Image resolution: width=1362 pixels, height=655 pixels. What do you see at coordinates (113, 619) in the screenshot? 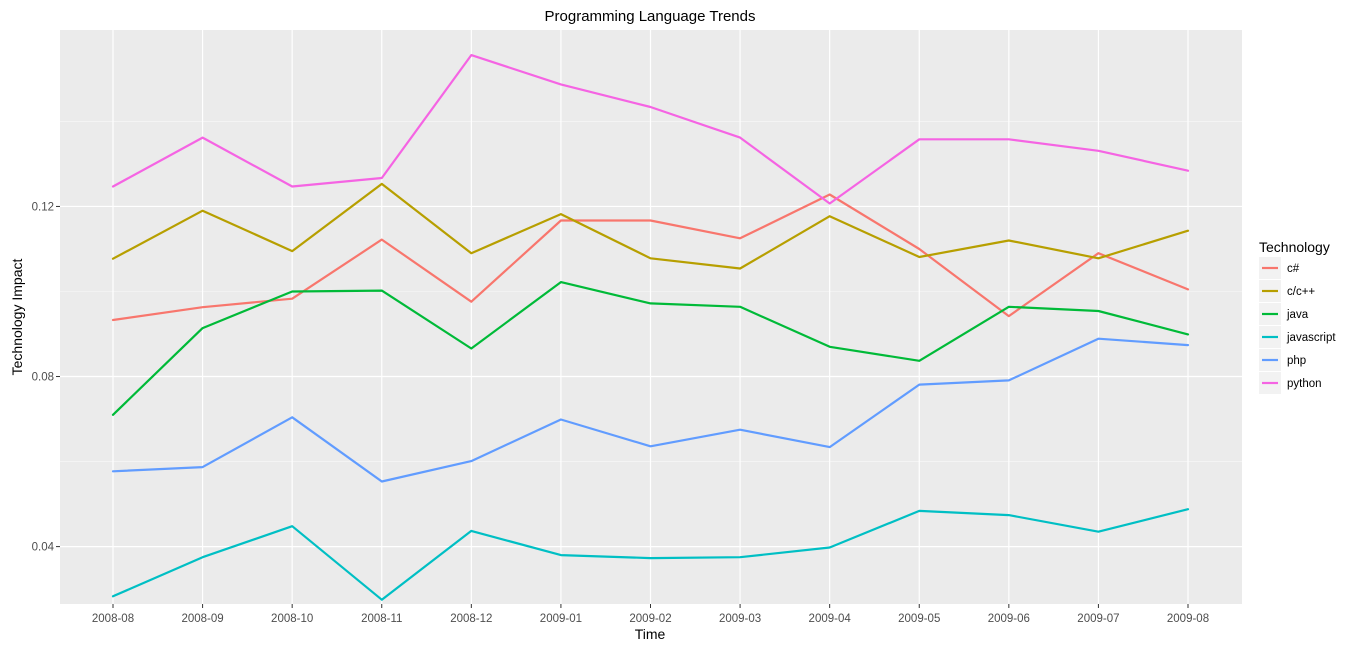
I see `x-tick-label: 2008-08` at bounding box center [113, 619].